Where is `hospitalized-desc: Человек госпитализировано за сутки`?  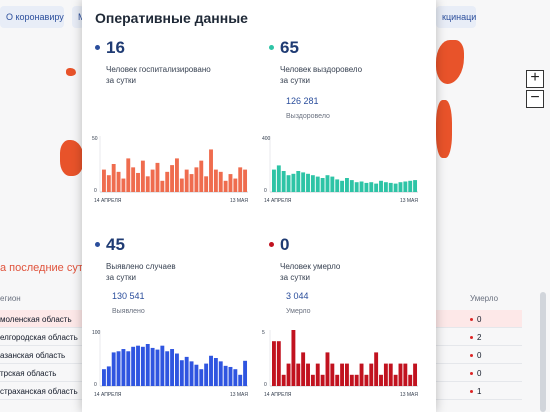
hospitalized-desc: Человек госпитализировано за сутки is located at coordinates (158, 75).